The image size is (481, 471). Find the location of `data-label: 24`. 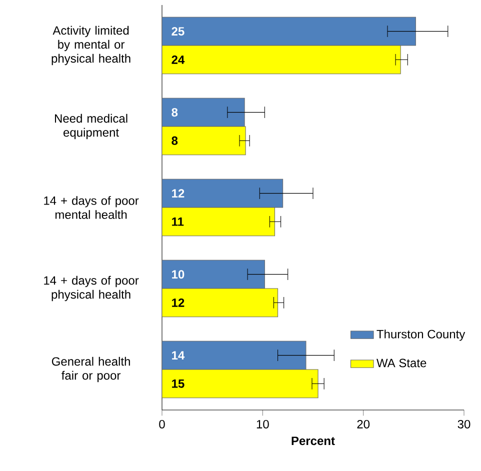

data-label: 24 is located at coordinates (178, 59).